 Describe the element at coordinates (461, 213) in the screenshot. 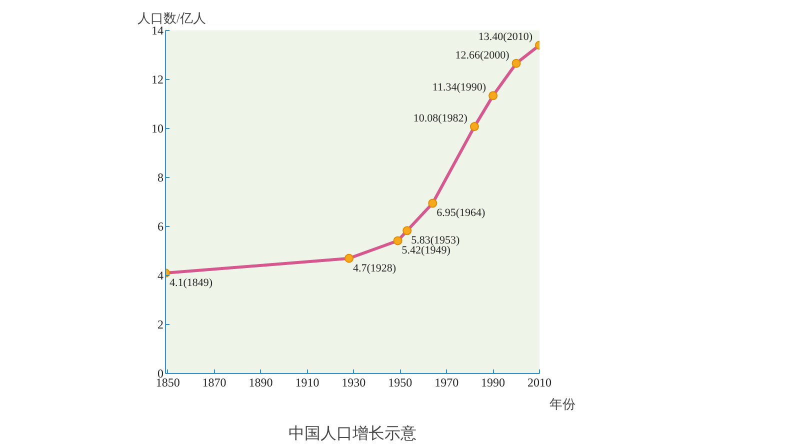

I see `data-label: 6.95(1964)` at that location.